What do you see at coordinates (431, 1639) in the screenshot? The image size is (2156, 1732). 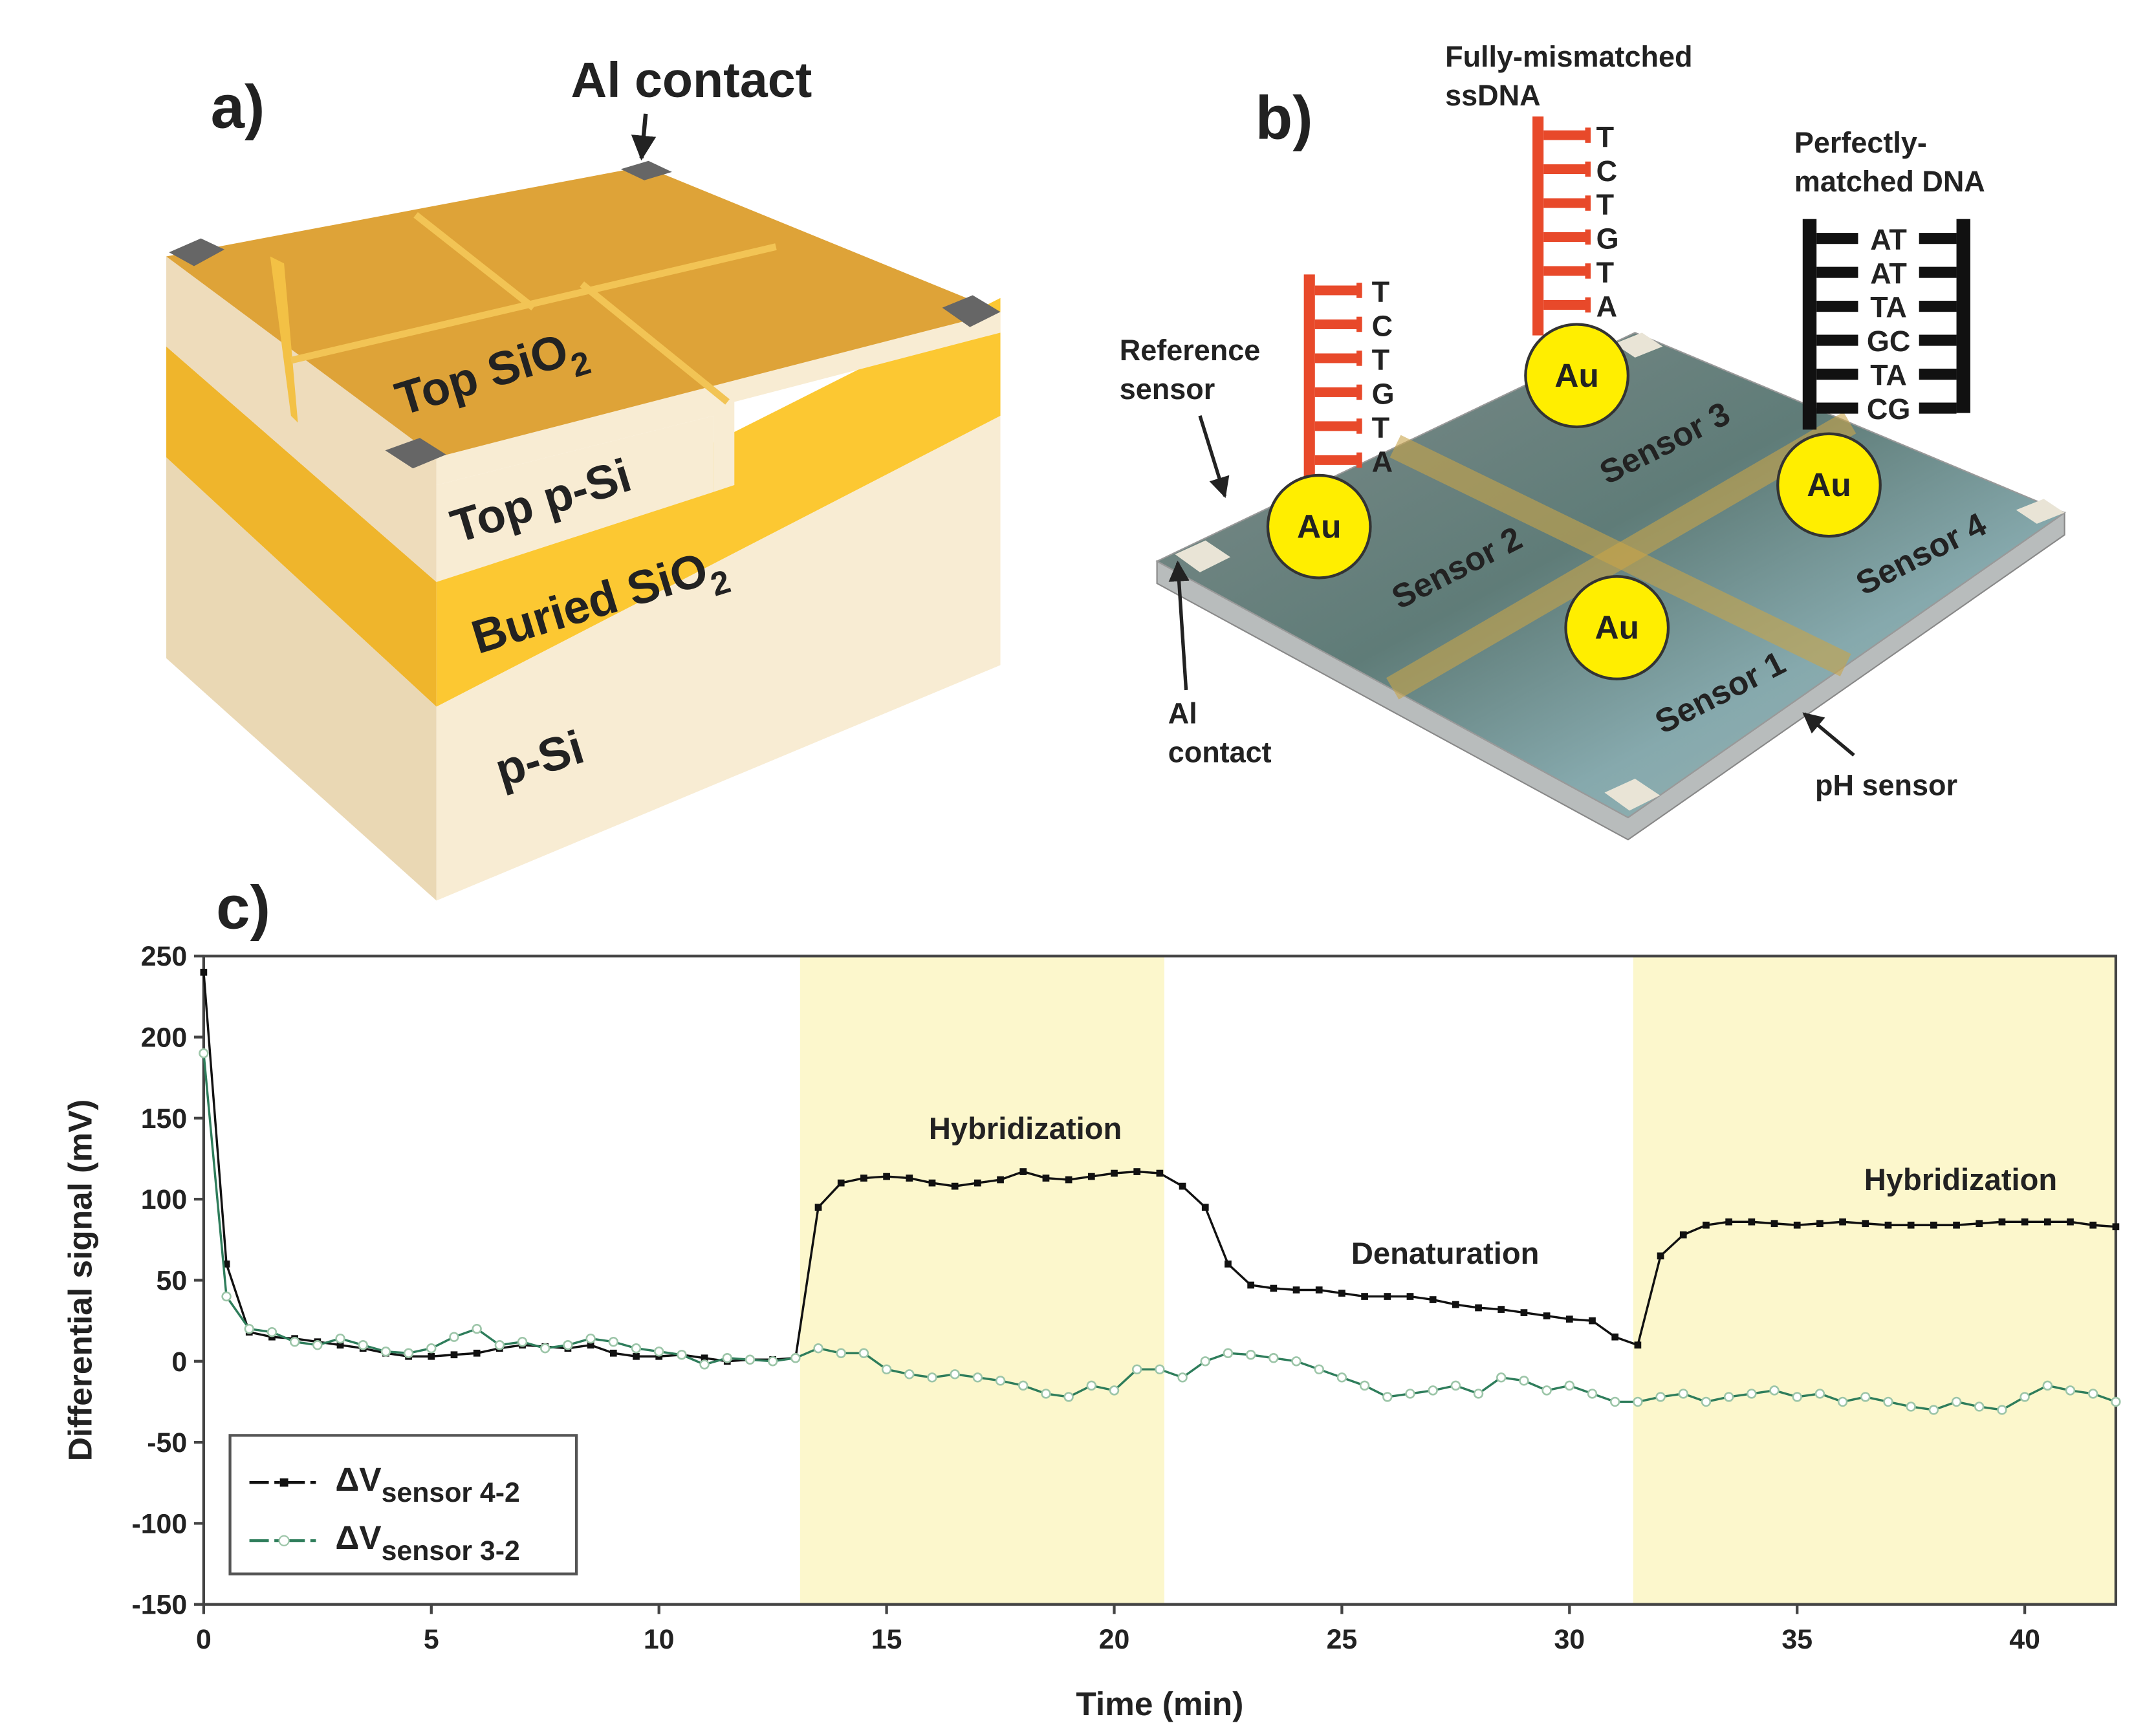 I see `x-tick-label: 5` at bounding box center [431, 1639].